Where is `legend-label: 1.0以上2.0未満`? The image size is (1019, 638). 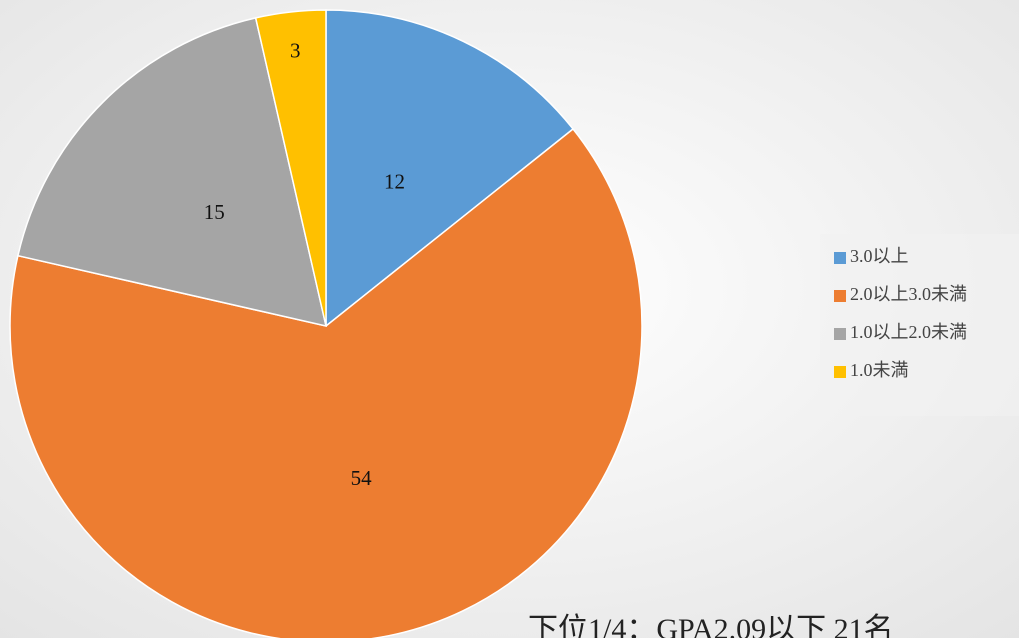
legend-label: 1.0以上2.0未満 is located at coordinates (908, 332).